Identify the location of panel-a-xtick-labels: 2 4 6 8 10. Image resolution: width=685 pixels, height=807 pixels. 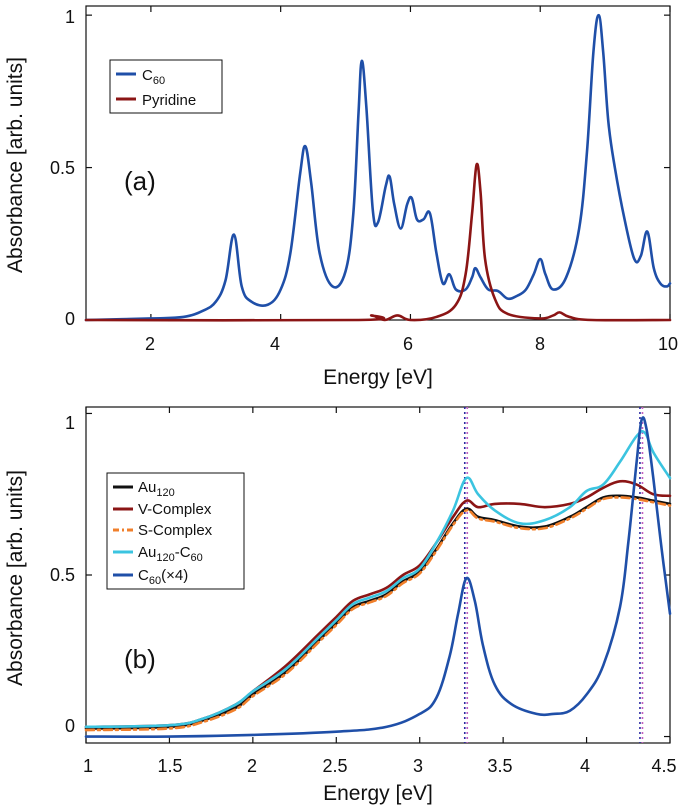
(411, 344).